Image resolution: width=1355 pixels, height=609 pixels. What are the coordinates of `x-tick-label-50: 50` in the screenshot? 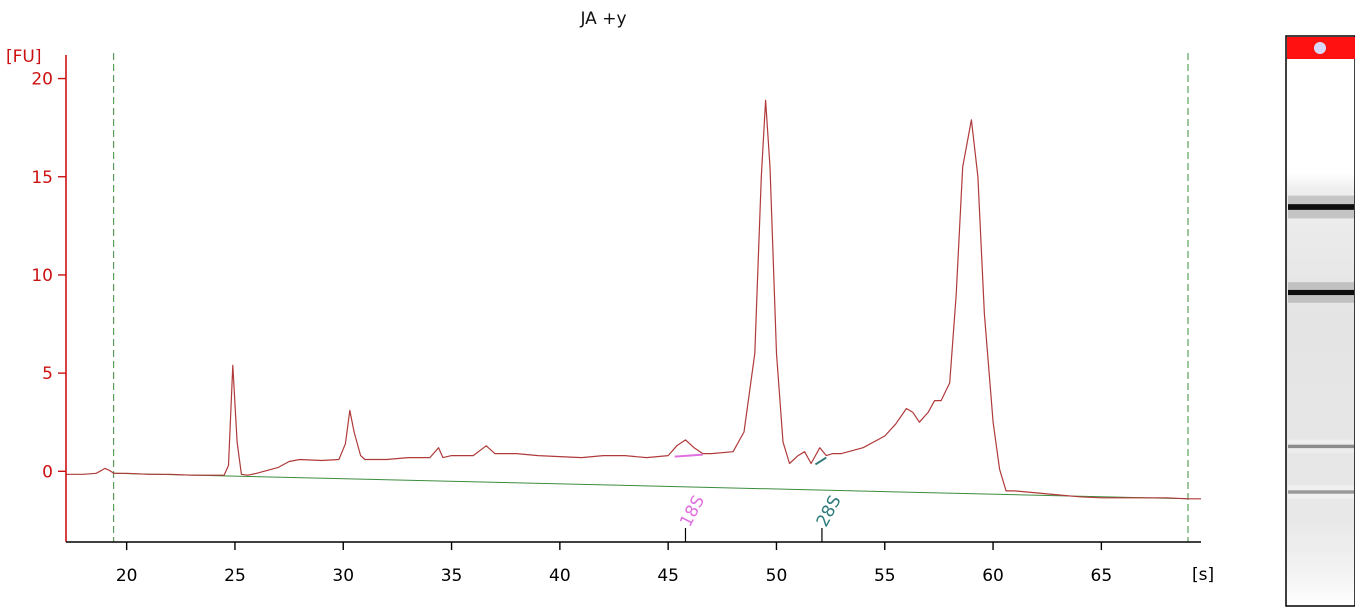 It's located at (777, 576).